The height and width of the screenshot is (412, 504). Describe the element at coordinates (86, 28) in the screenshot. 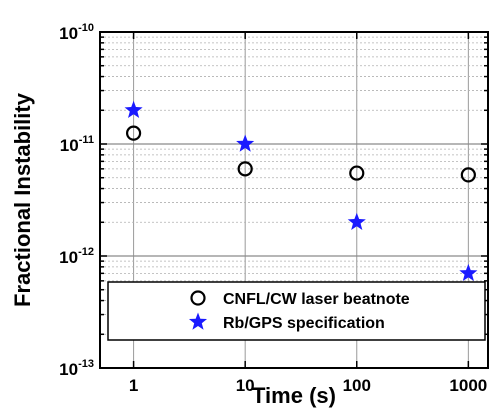

I see `y-tick-exponent: -10` at that location.